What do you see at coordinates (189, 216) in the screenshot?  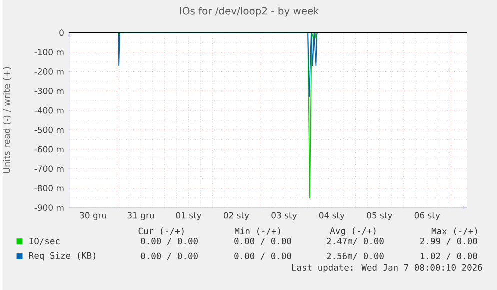 I see `x-tick-label: 01 sty` at bounding box center [189, 216].